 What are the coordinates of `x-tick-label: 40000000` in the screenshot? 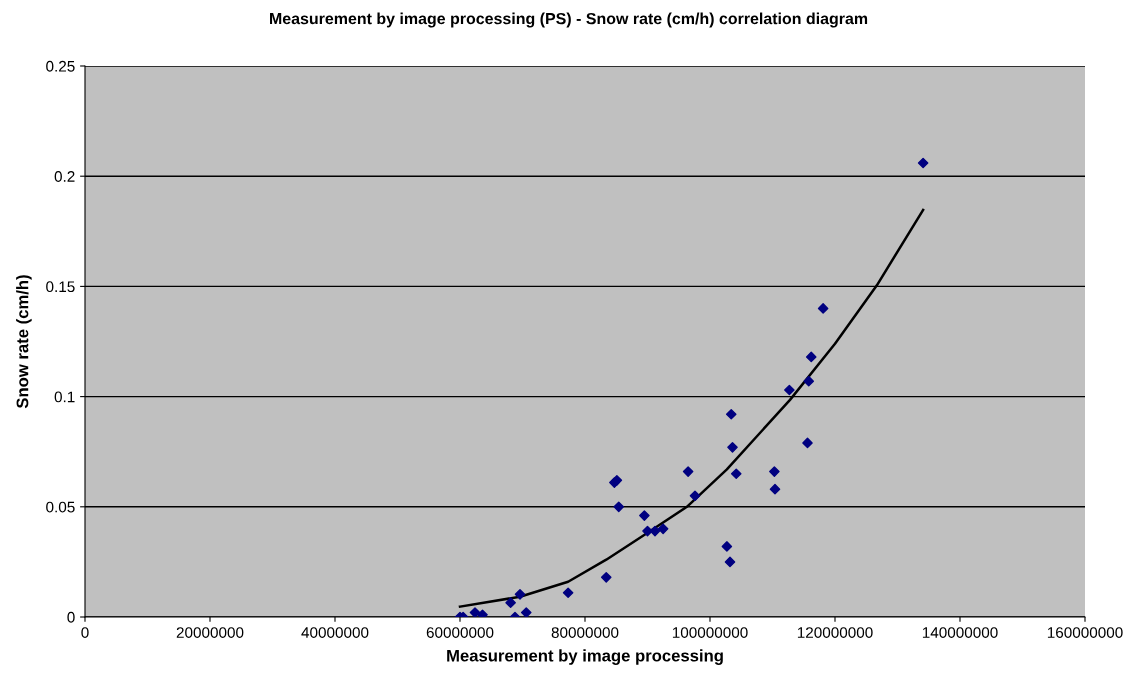 It's located at (335, 632).